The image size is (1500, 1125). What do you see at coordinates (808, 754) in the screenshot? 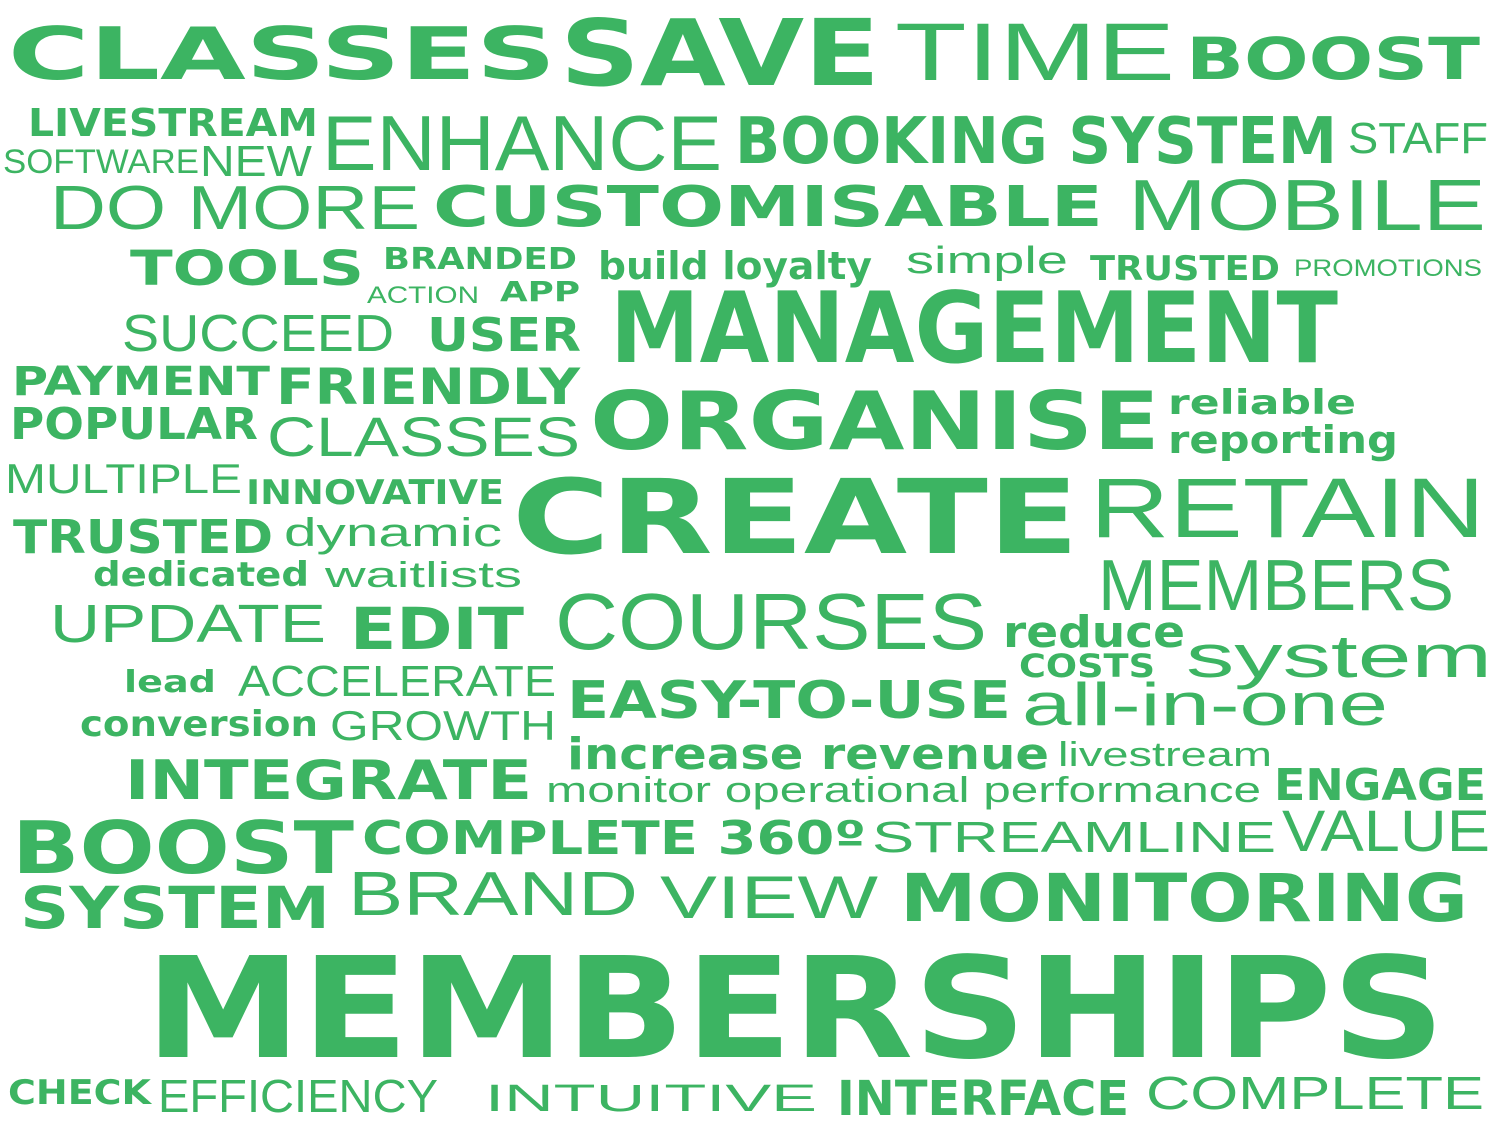
I see `word-increase-revenue: increase revenue` at bounding box center [808, 754].